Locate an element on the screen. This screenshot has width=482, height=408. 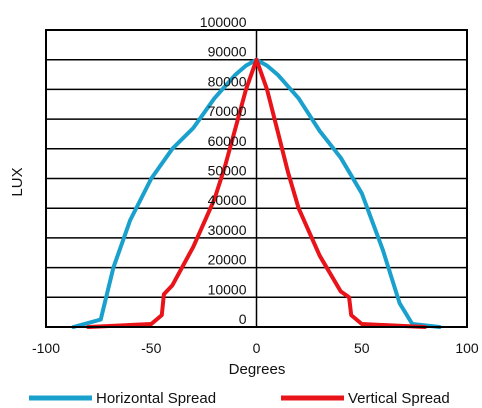
legend-label-horizontal: Horizontal Spread is located at coordinates (156, 398).